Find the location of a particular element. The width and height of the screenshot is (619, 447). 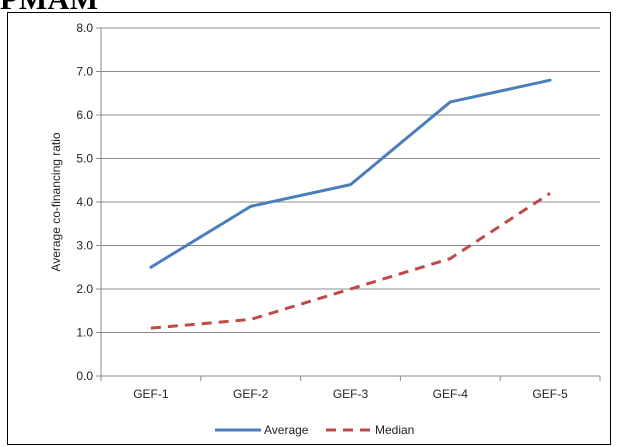

y-tick-label: 4.0 is located at coordinates (84, 202).